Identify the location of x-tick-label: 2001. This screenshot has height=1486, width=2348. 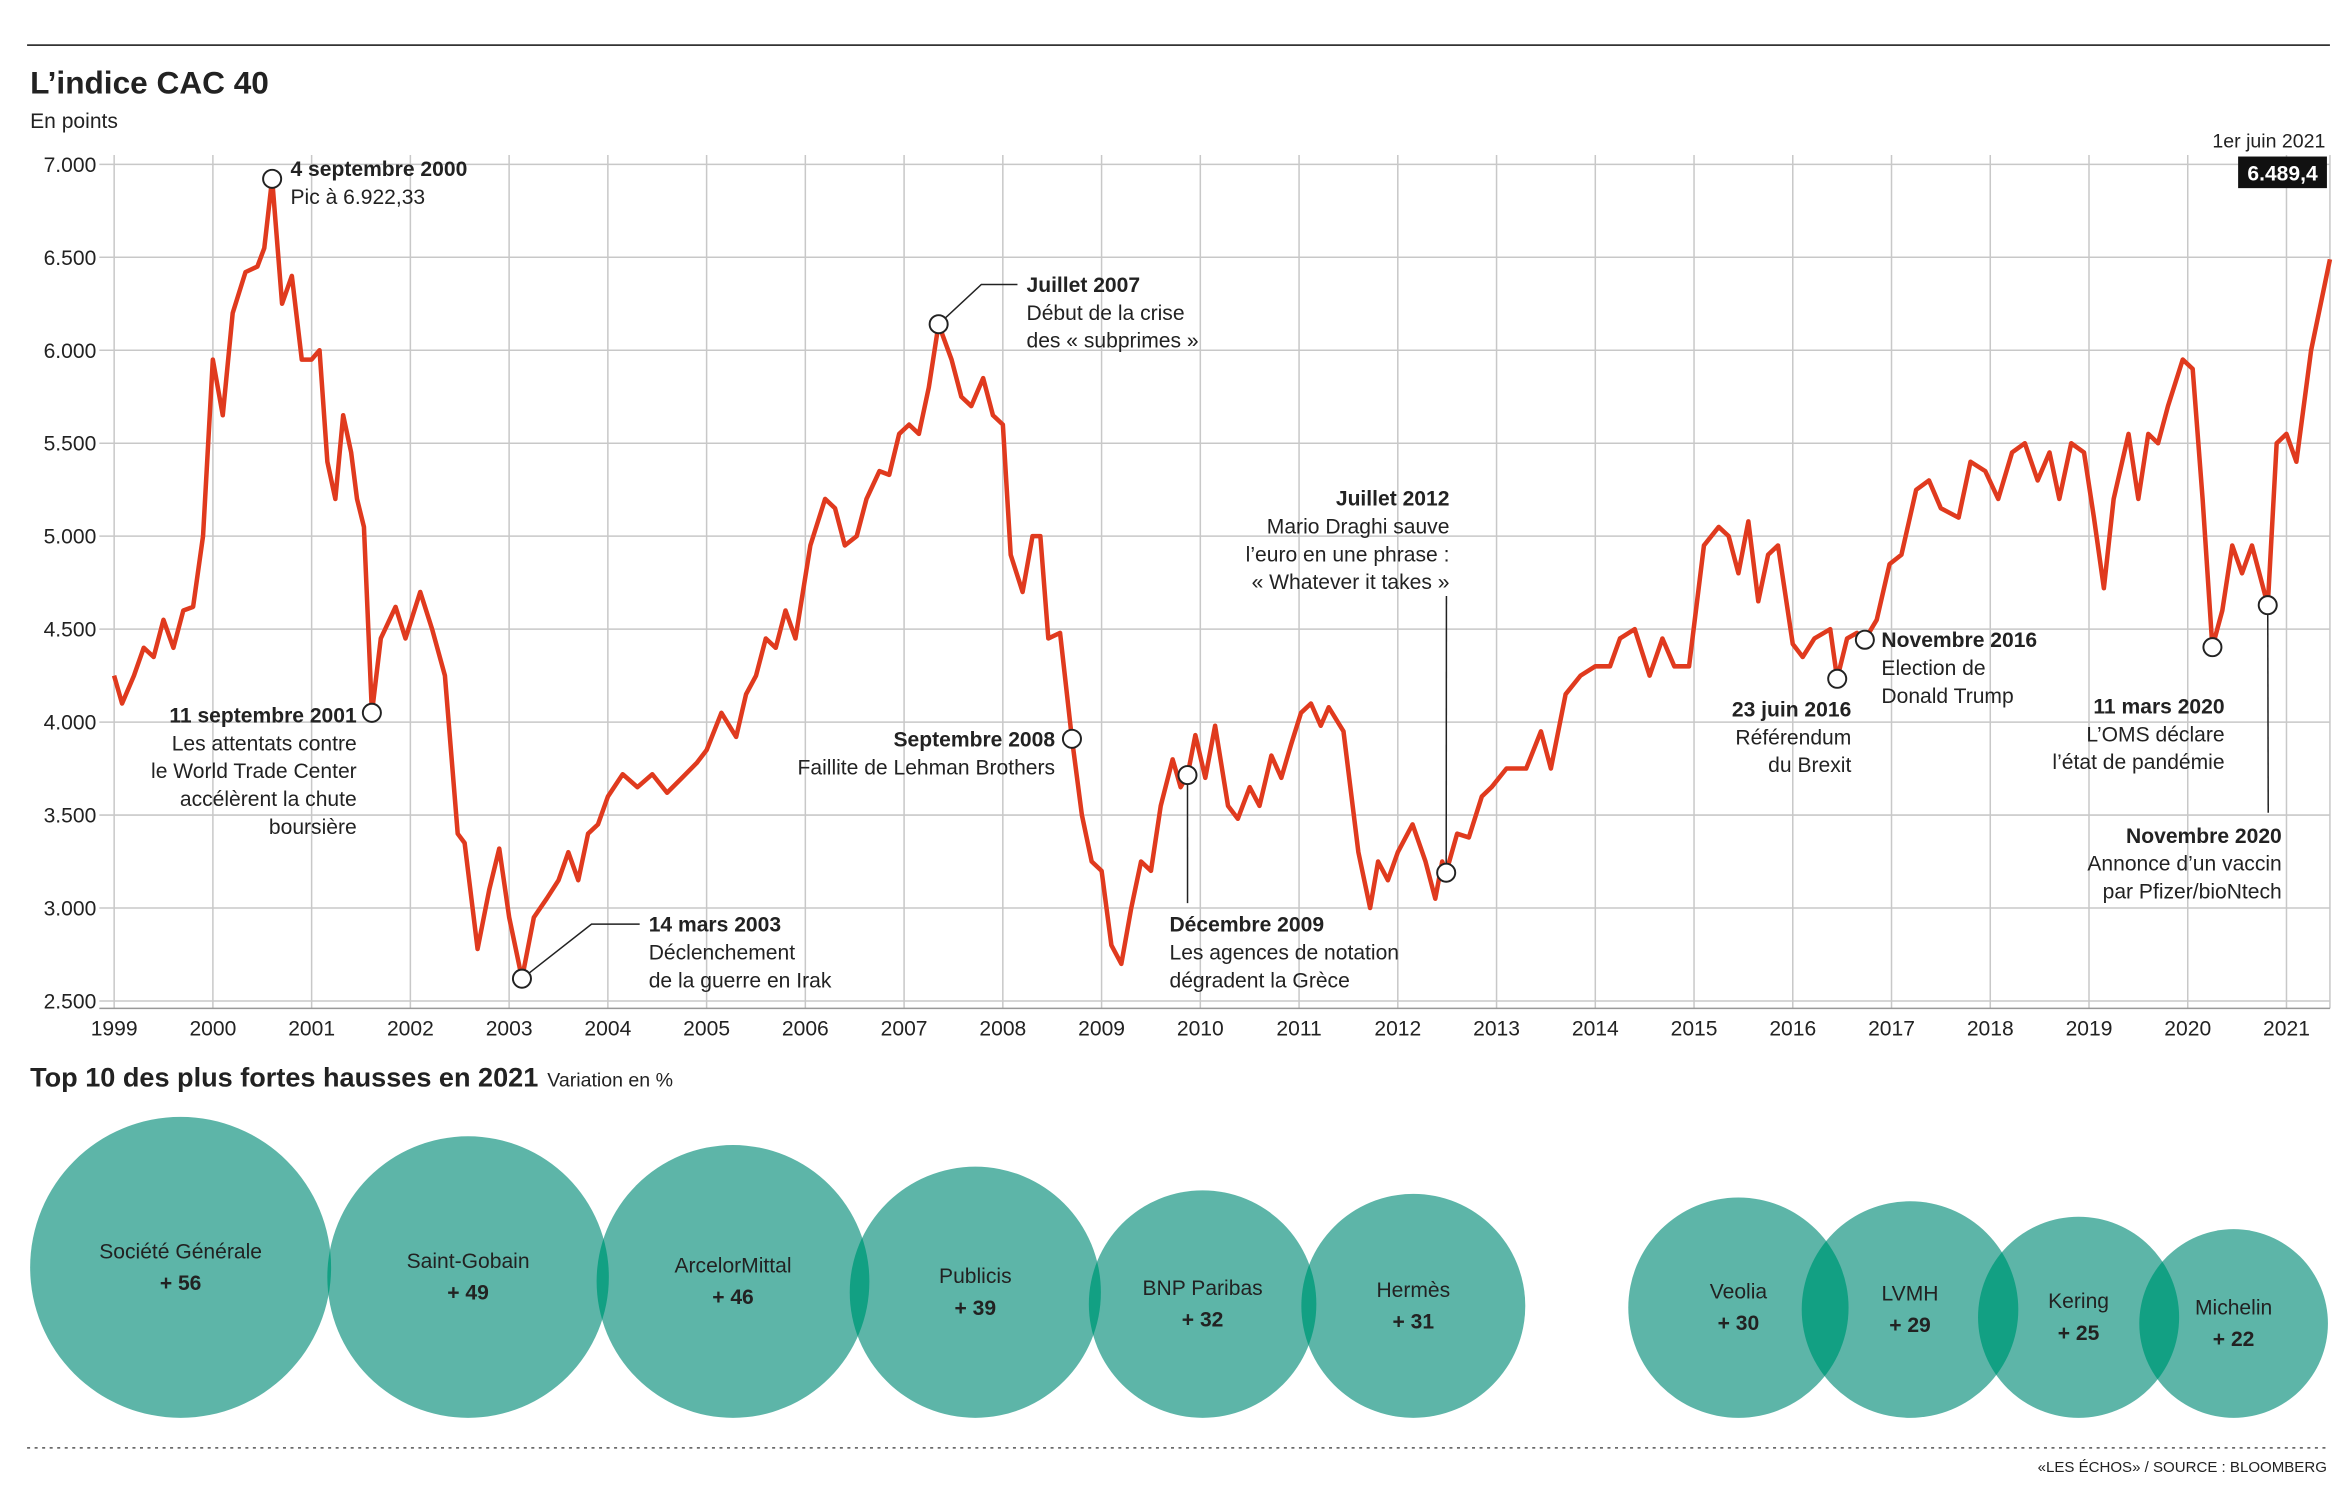
(311, 1029).